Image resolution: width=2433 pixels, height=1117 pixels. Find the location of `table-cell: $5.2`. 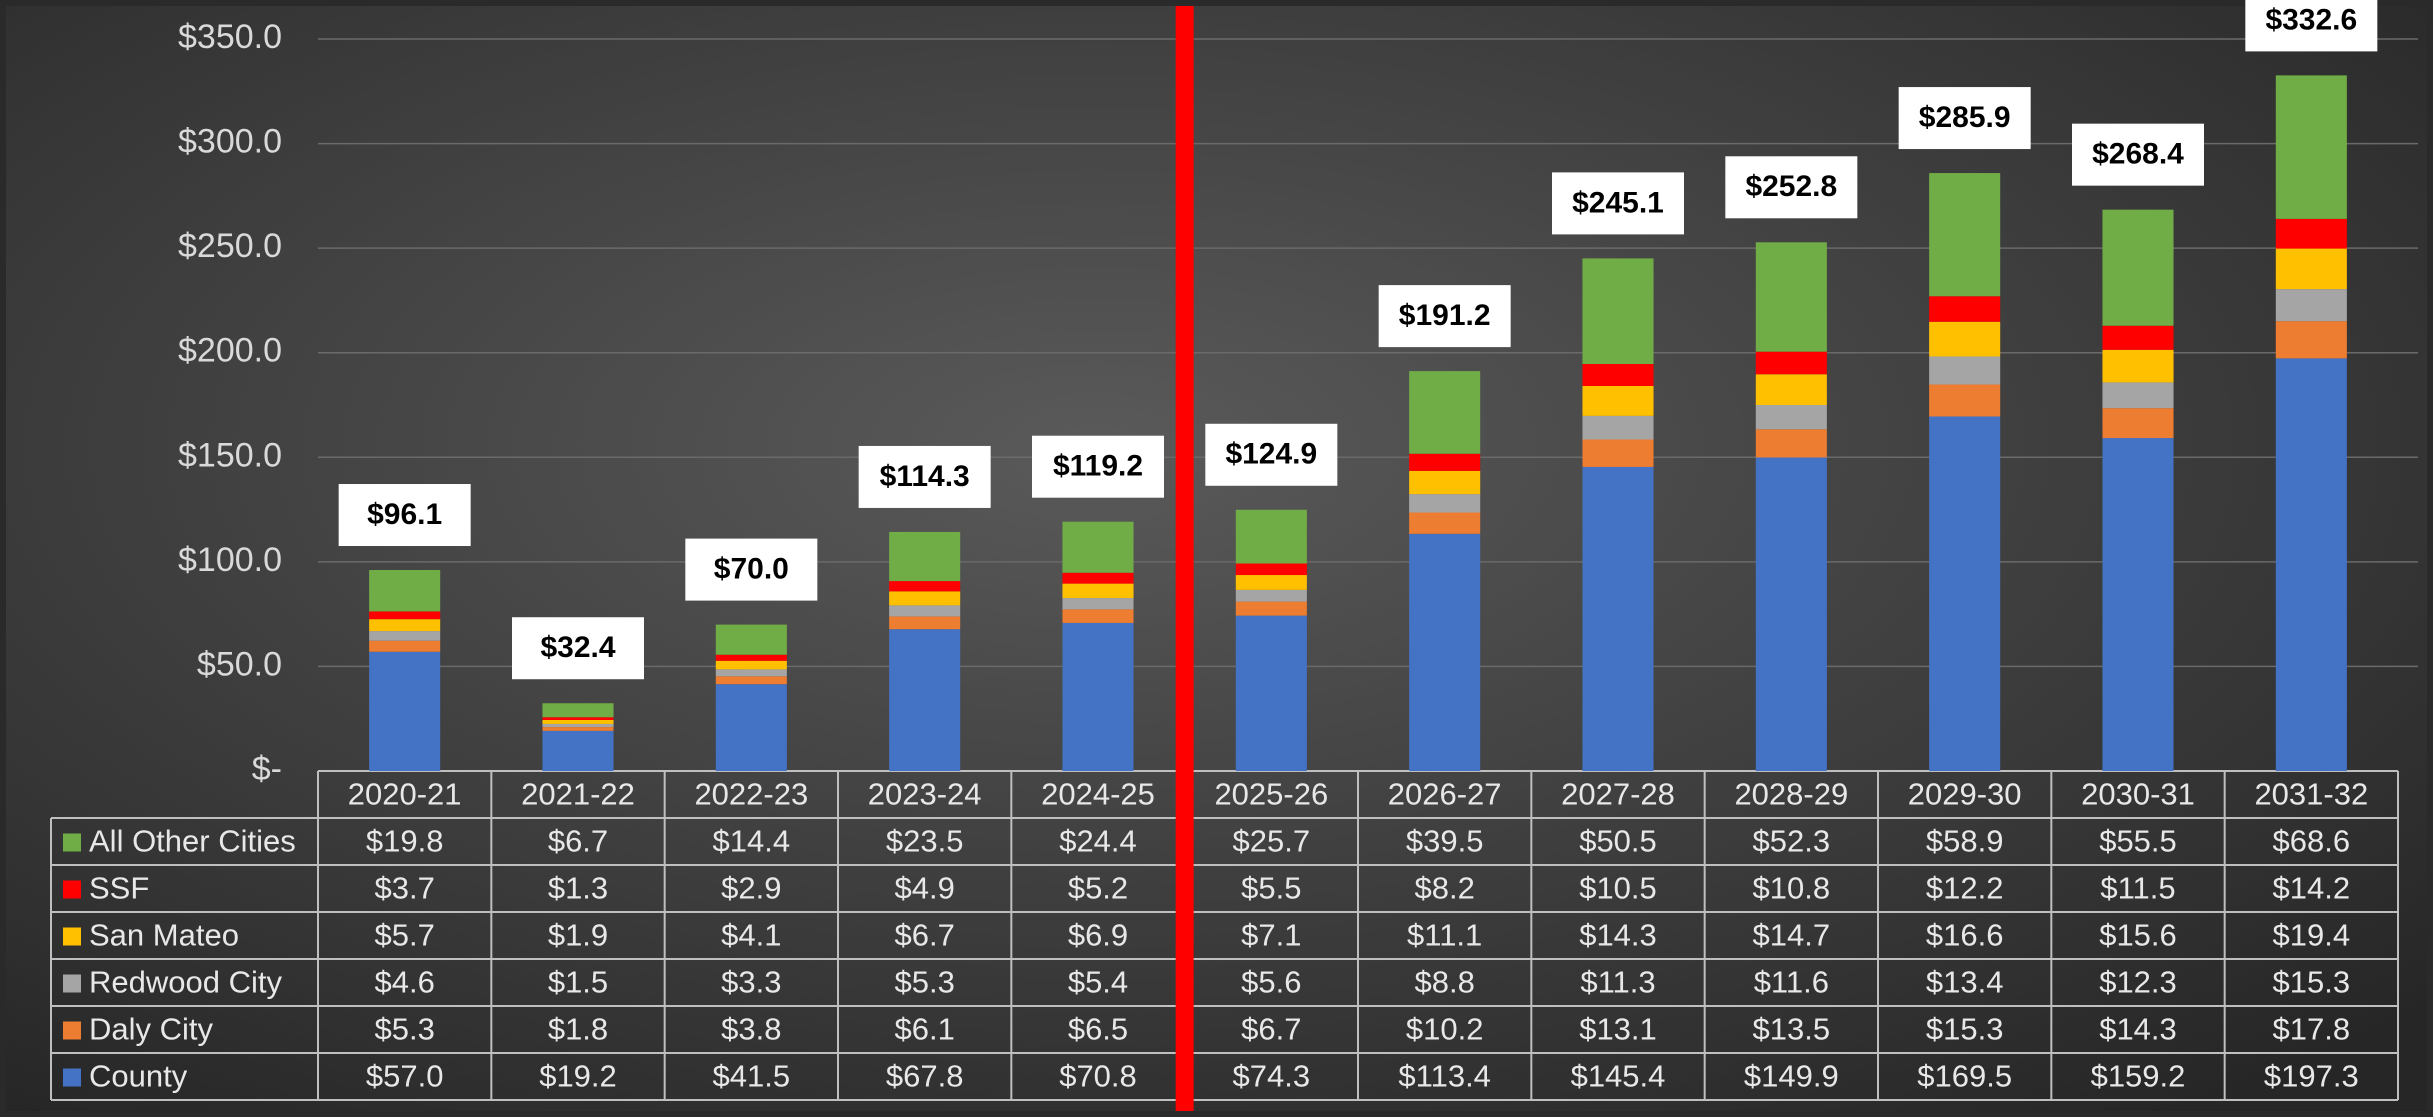

table-cell: $5.2 is located at coordinates (1098, 888).